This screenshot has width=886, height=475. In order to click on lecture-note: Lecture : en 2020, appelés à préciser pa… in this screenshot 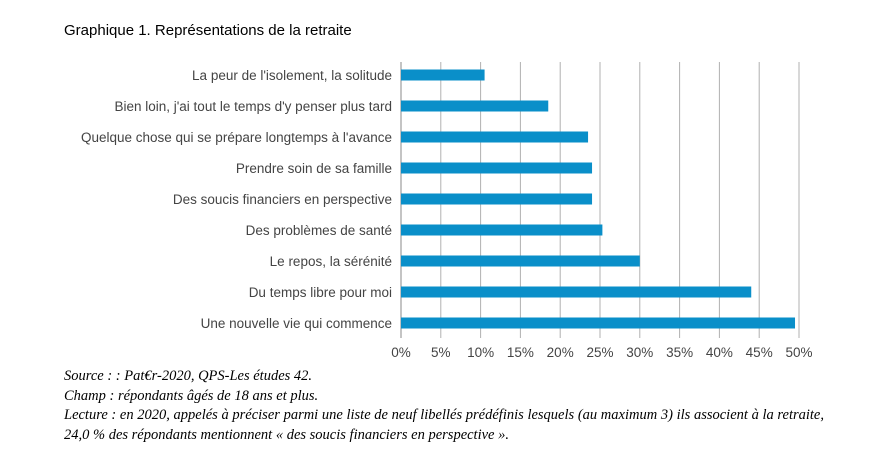, I will do `click(444, 425)`.